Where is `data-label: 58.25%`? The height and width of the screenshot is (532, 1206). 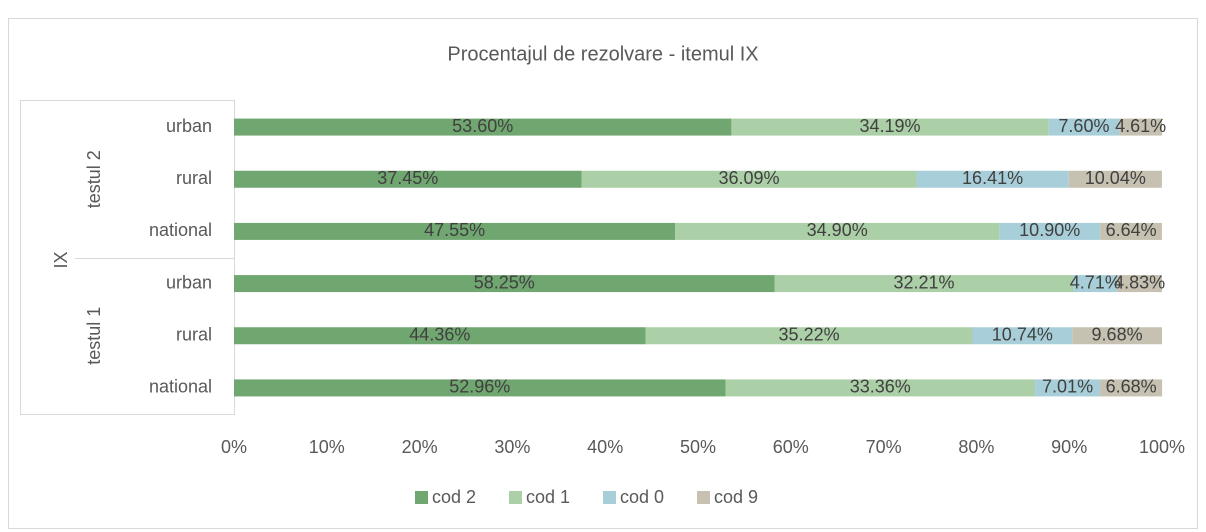
data-label: 58.25% is located at coordinates (504, 282).